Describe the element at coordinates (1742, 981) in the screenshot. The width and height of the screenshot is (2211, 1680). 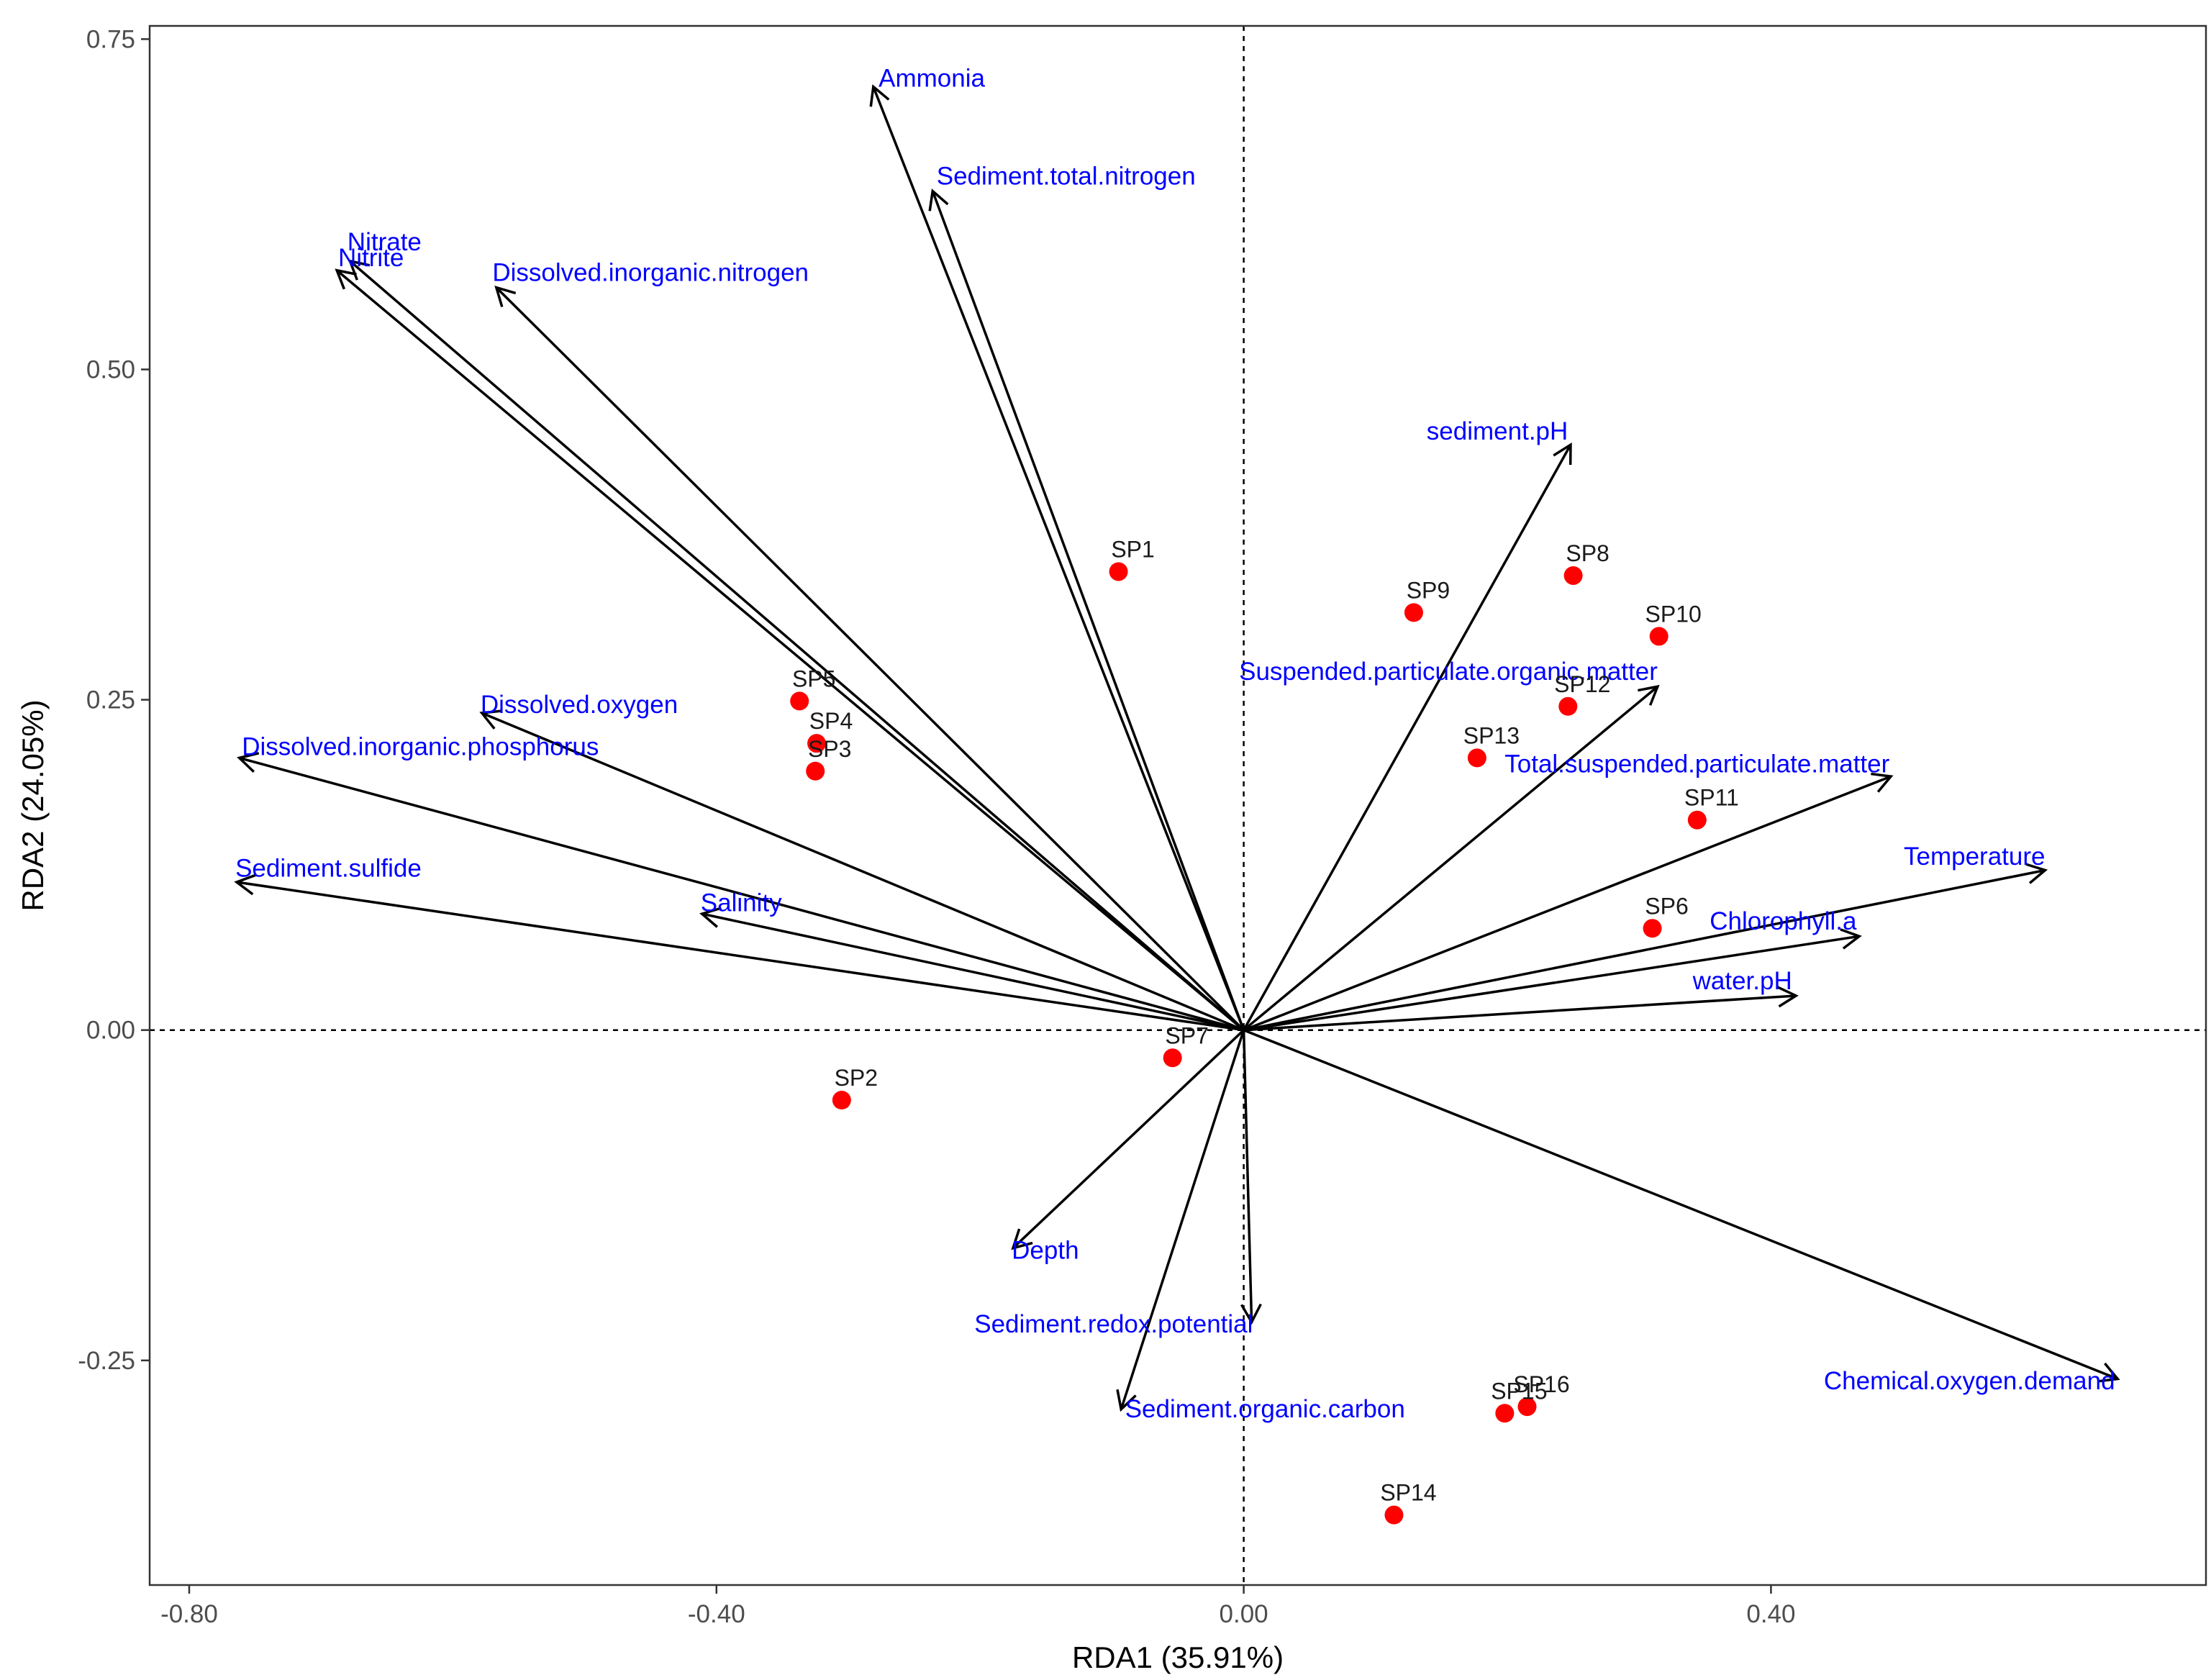
I see `vector-label: water.pH` at that location.